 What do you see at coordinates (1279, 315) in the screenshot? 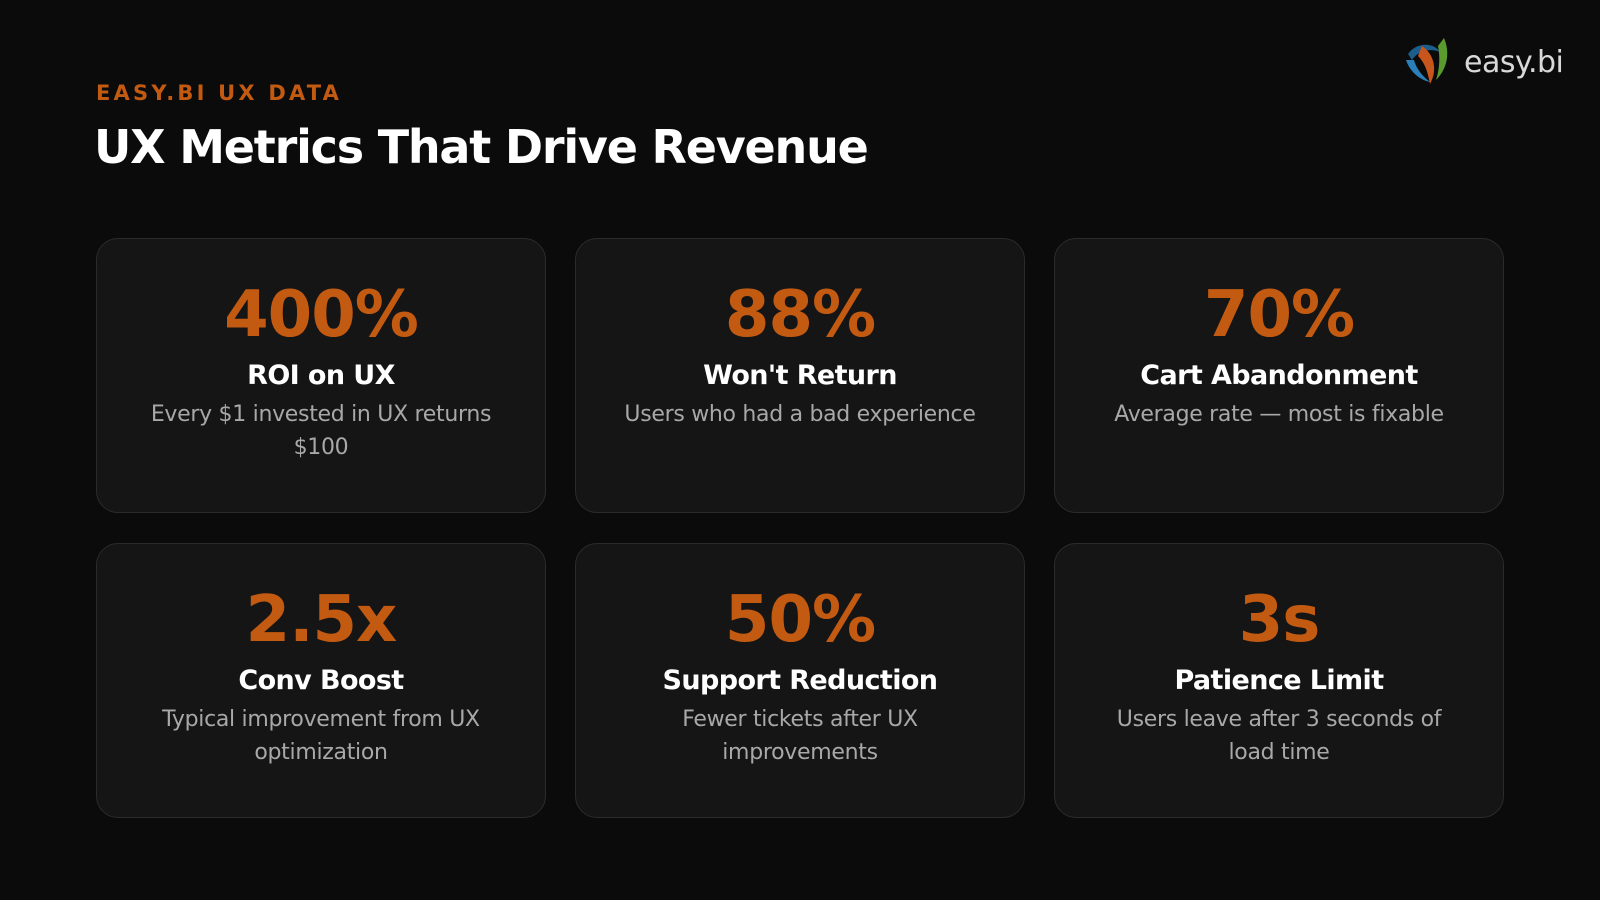
I see `metric-value: 70%` at bounding box center [1279, 315].